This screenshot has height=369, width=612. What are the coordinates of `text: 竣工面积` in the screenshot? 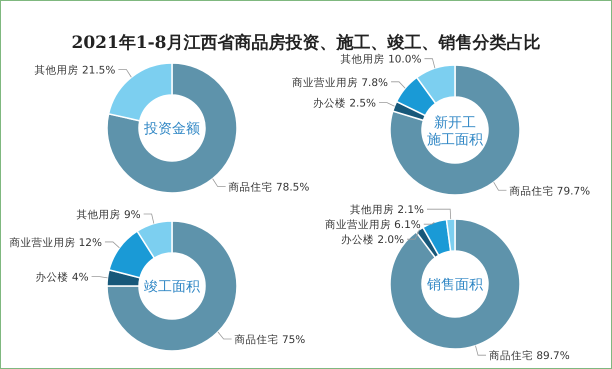 It's located at (172, 287).